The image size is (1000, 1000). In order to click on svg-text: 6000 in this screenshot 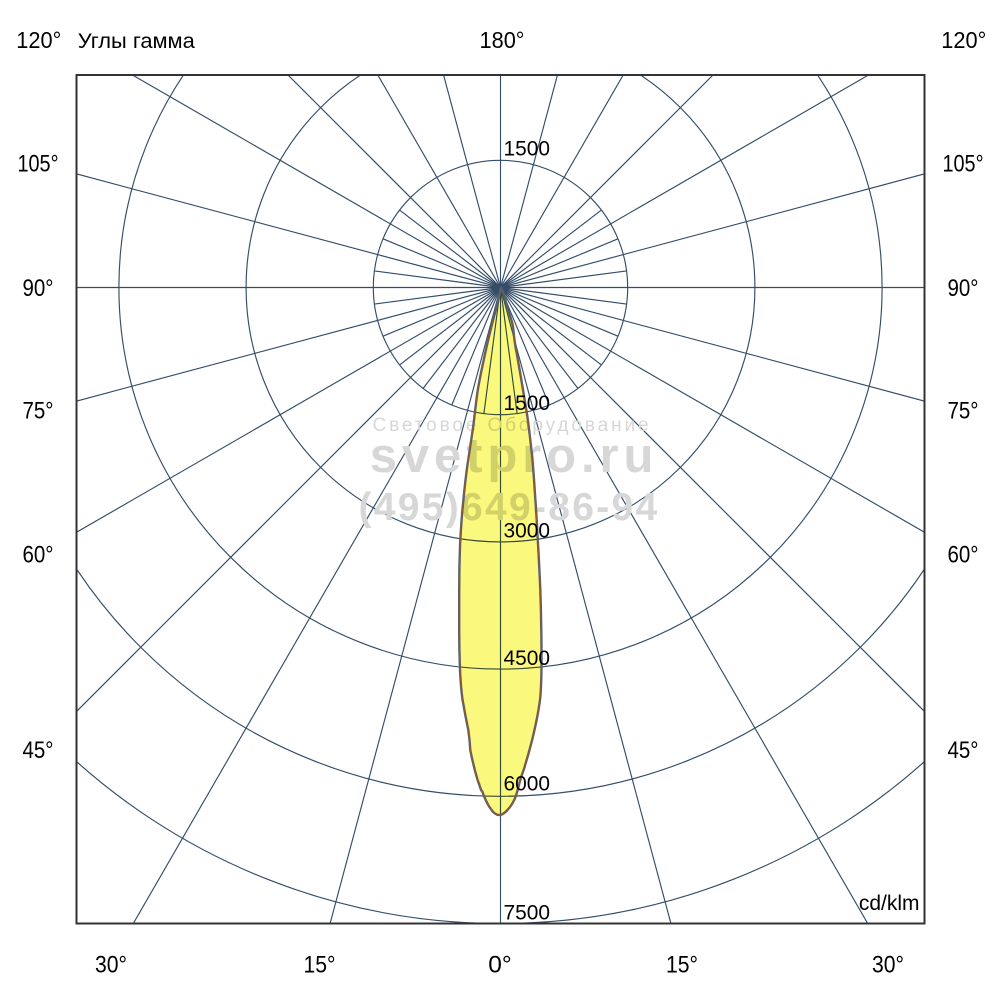, I will do `click(527, 784)`.